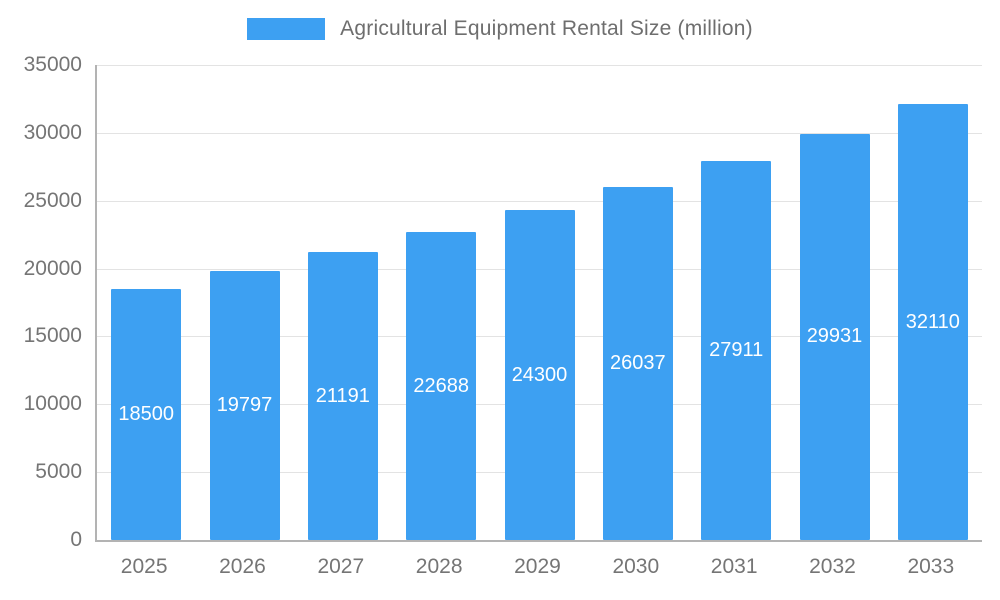 Image resolution: width=1000 pixels, height=600 pixels. Describe the element at coordinates (52, 200) in the screenshot. I see `y-tick-label: 25000` at that location.